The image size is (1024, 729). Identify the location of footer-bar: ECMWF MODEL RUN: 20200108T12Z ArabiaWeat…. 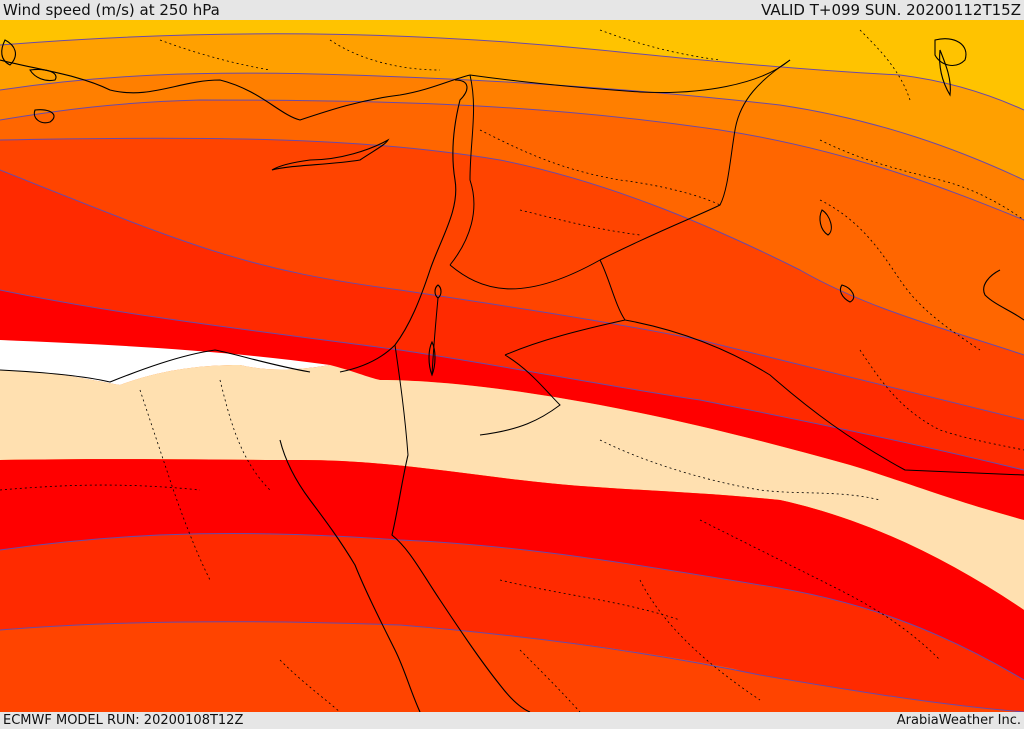
(512, 720).